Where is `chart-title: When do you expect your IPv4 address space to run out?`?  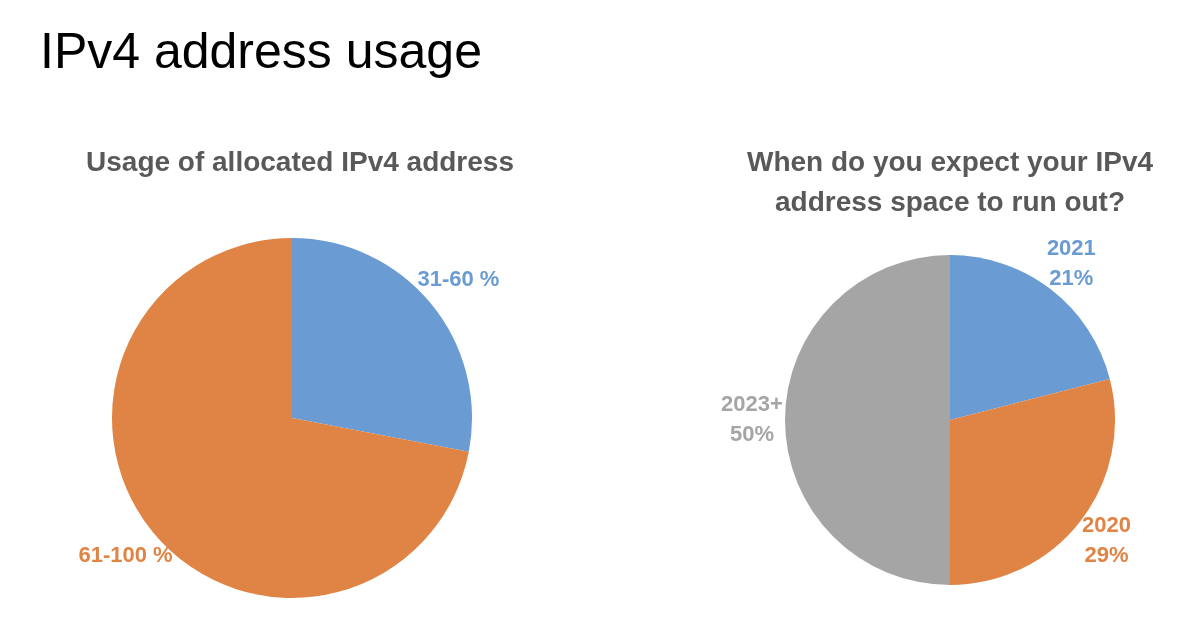 chart-title: When do you expect your IPv4 address space to run out? is located at coordinates (950, 182).